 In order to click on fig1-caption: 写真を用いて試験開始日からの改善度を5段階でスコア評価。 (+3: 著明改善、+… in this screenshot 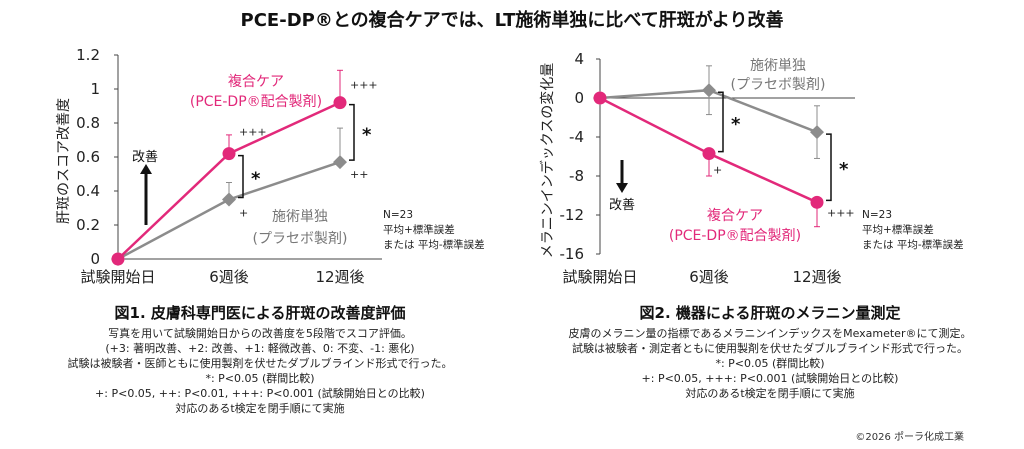, I will do `click(260, 371)`.